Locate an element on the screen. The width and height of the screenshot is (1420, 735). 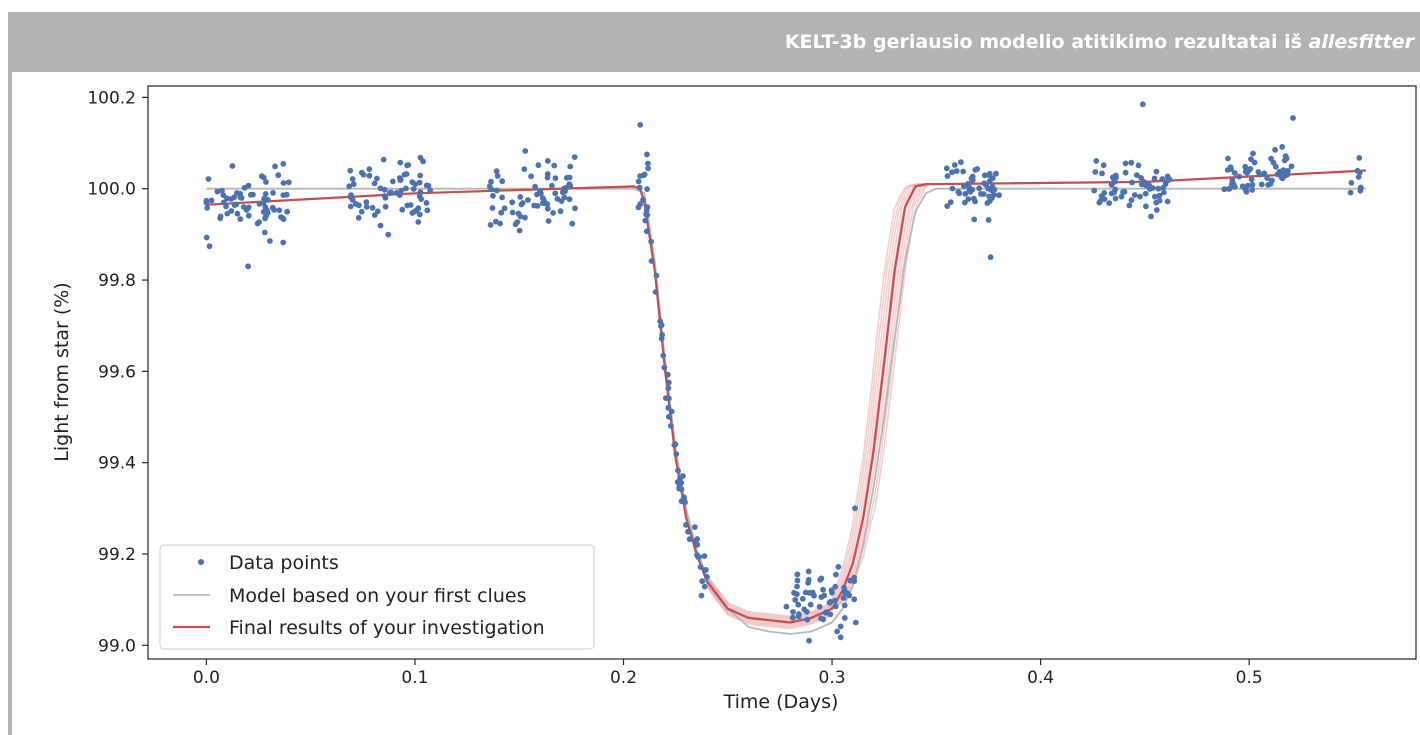
y-tick-label: 99.2 is located at coordinates (117, 555).